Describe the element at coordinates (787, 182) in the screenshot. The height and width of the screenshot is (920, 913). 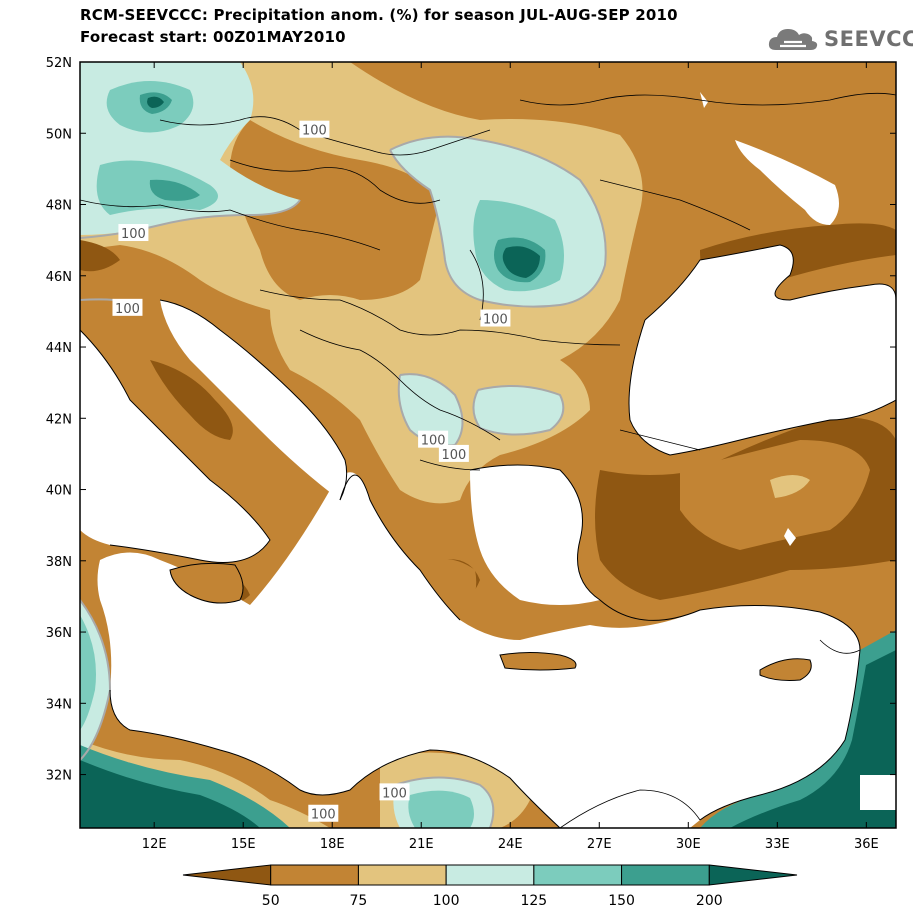
I see `missing-data-sliver-ukraine` at that location.